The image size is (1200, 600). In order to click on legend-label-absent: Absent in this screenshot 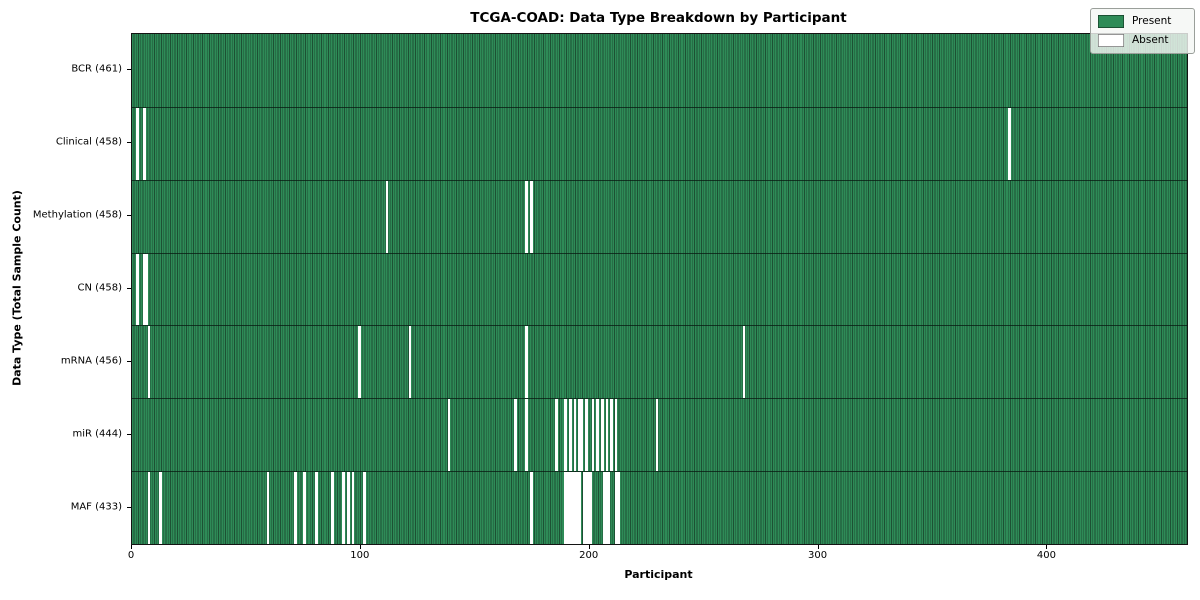, I will do `click(1150, 40)`.